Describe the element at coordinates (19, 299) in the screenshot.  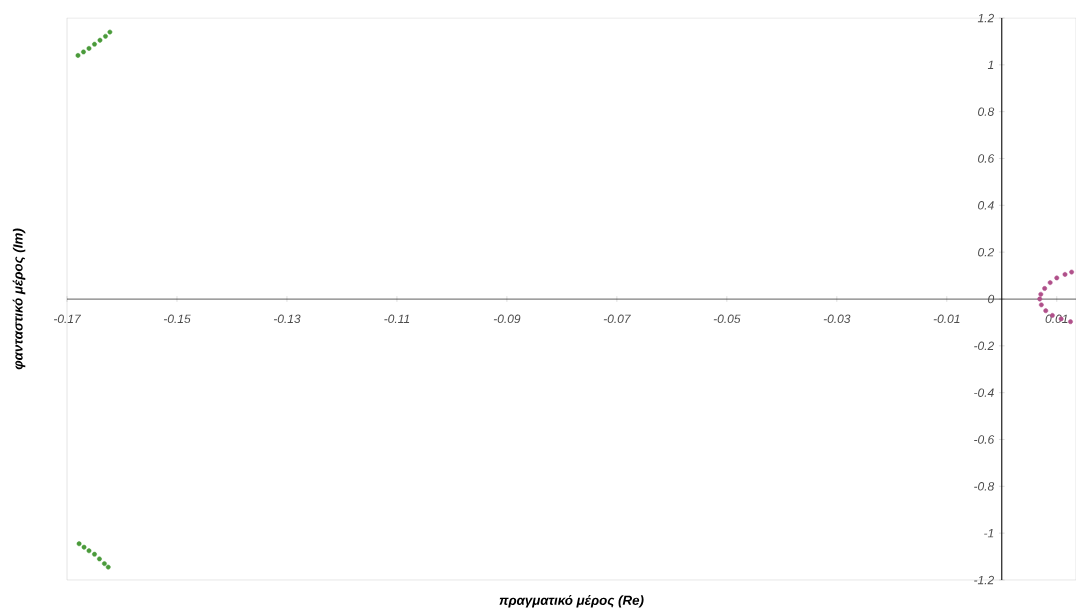
I see `y-axis-title: φανταστικό μέρος (Im)` at that location.